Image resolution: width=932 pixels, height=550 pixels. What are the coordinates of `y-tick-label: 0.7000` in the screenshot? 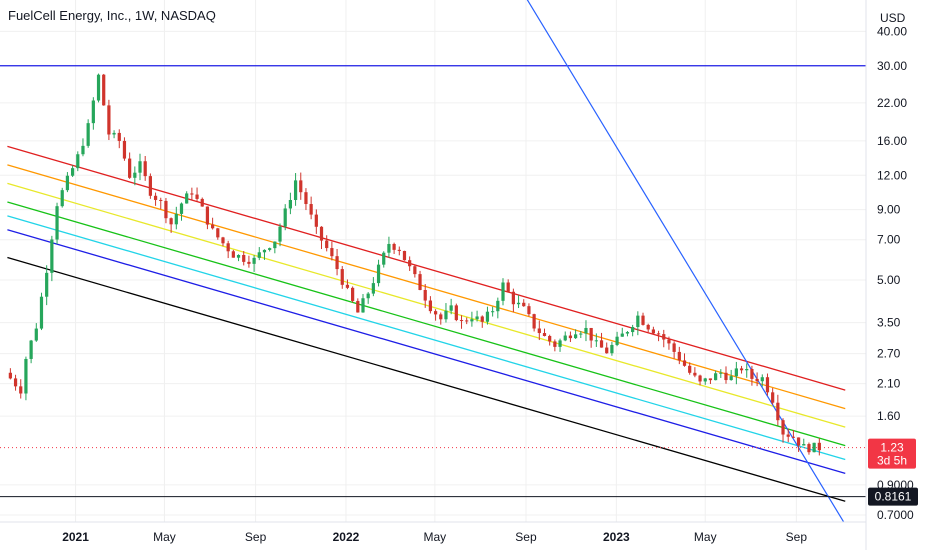 It's located at (895, 515).